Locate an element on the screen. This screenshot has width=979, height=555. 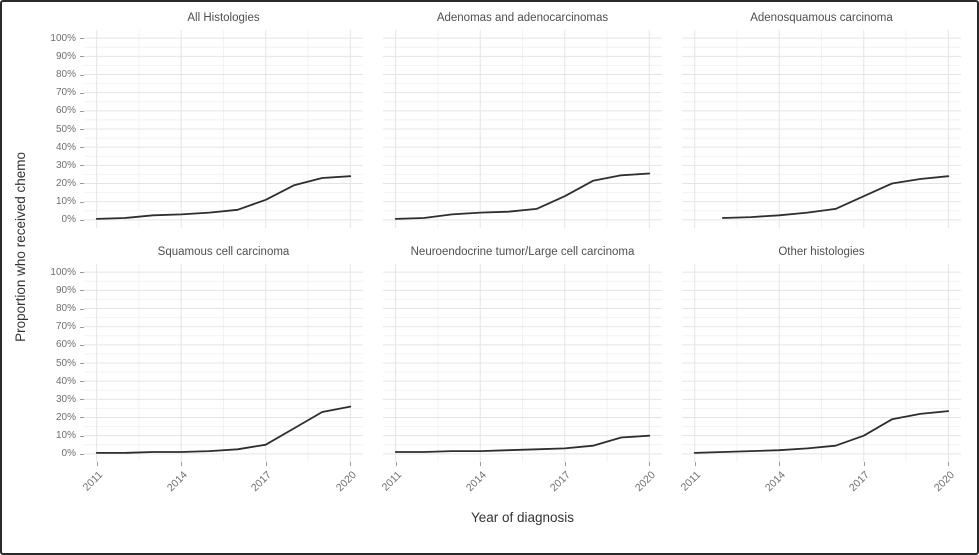
facet-title: Adenosquamous carcinoma is located at coordinates (821, 18).